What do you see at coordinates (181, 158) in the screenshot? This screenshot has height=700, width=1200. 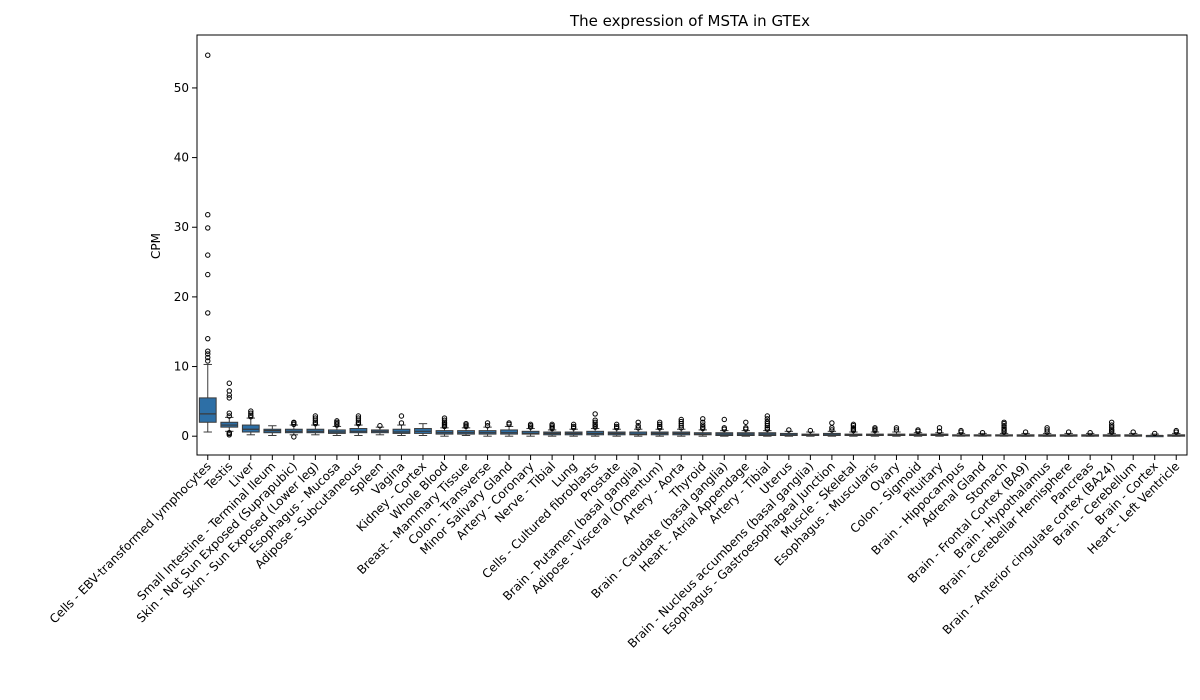 I see `y-tick-label: 40` at bounding box center [181, 158].